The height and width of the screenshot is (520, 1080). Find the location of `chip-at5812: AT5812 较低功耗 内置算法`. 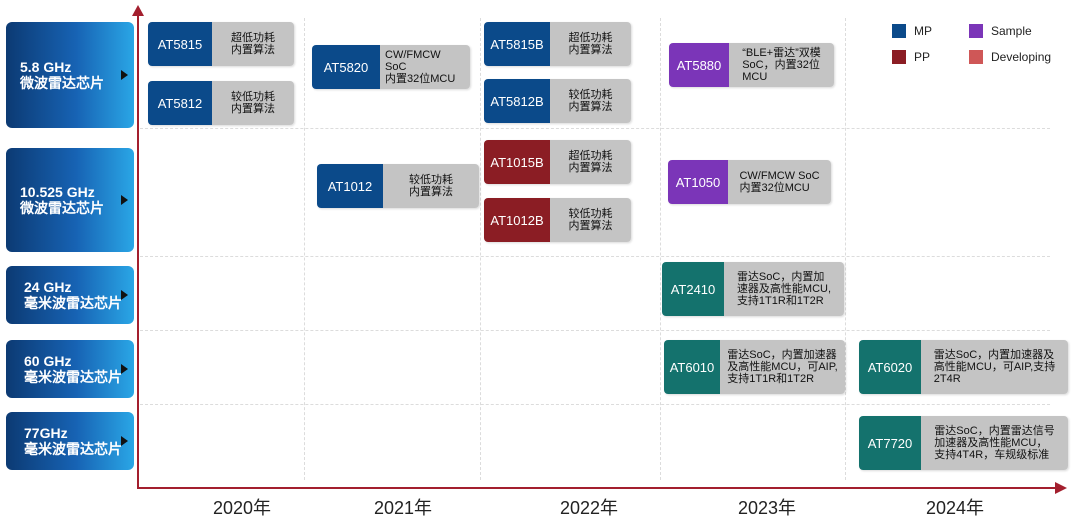

chip-at5812: AT5812 较低功耗 内置算法 is located at coordinates (221, 103).